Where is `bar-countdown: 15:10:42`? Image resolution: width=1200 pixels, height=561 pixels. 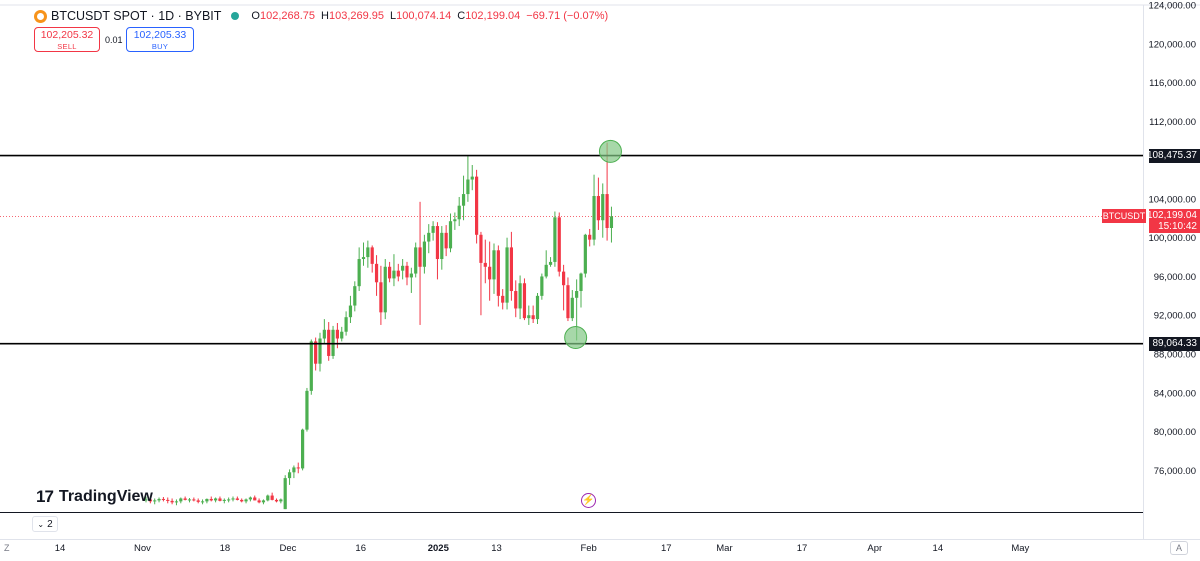
bar-countdown: 15:10:42 is located at coordinates (1177, 227).